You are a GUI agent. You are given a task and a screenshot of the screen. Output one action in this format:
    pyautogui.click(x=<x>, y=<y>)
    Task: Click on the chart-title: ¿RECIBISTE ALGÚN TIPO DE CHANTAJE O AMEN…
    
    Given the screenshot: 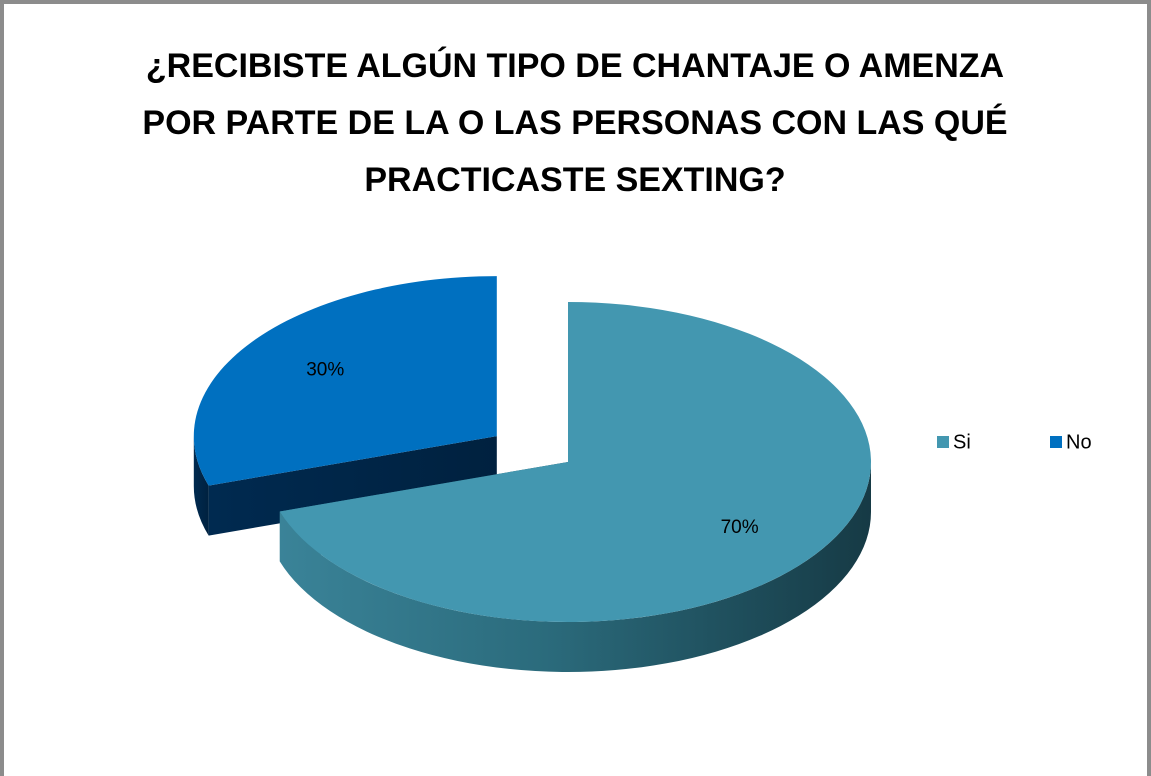 What is the action you would take?
    pyautogui.click(x=575, y=123)
    